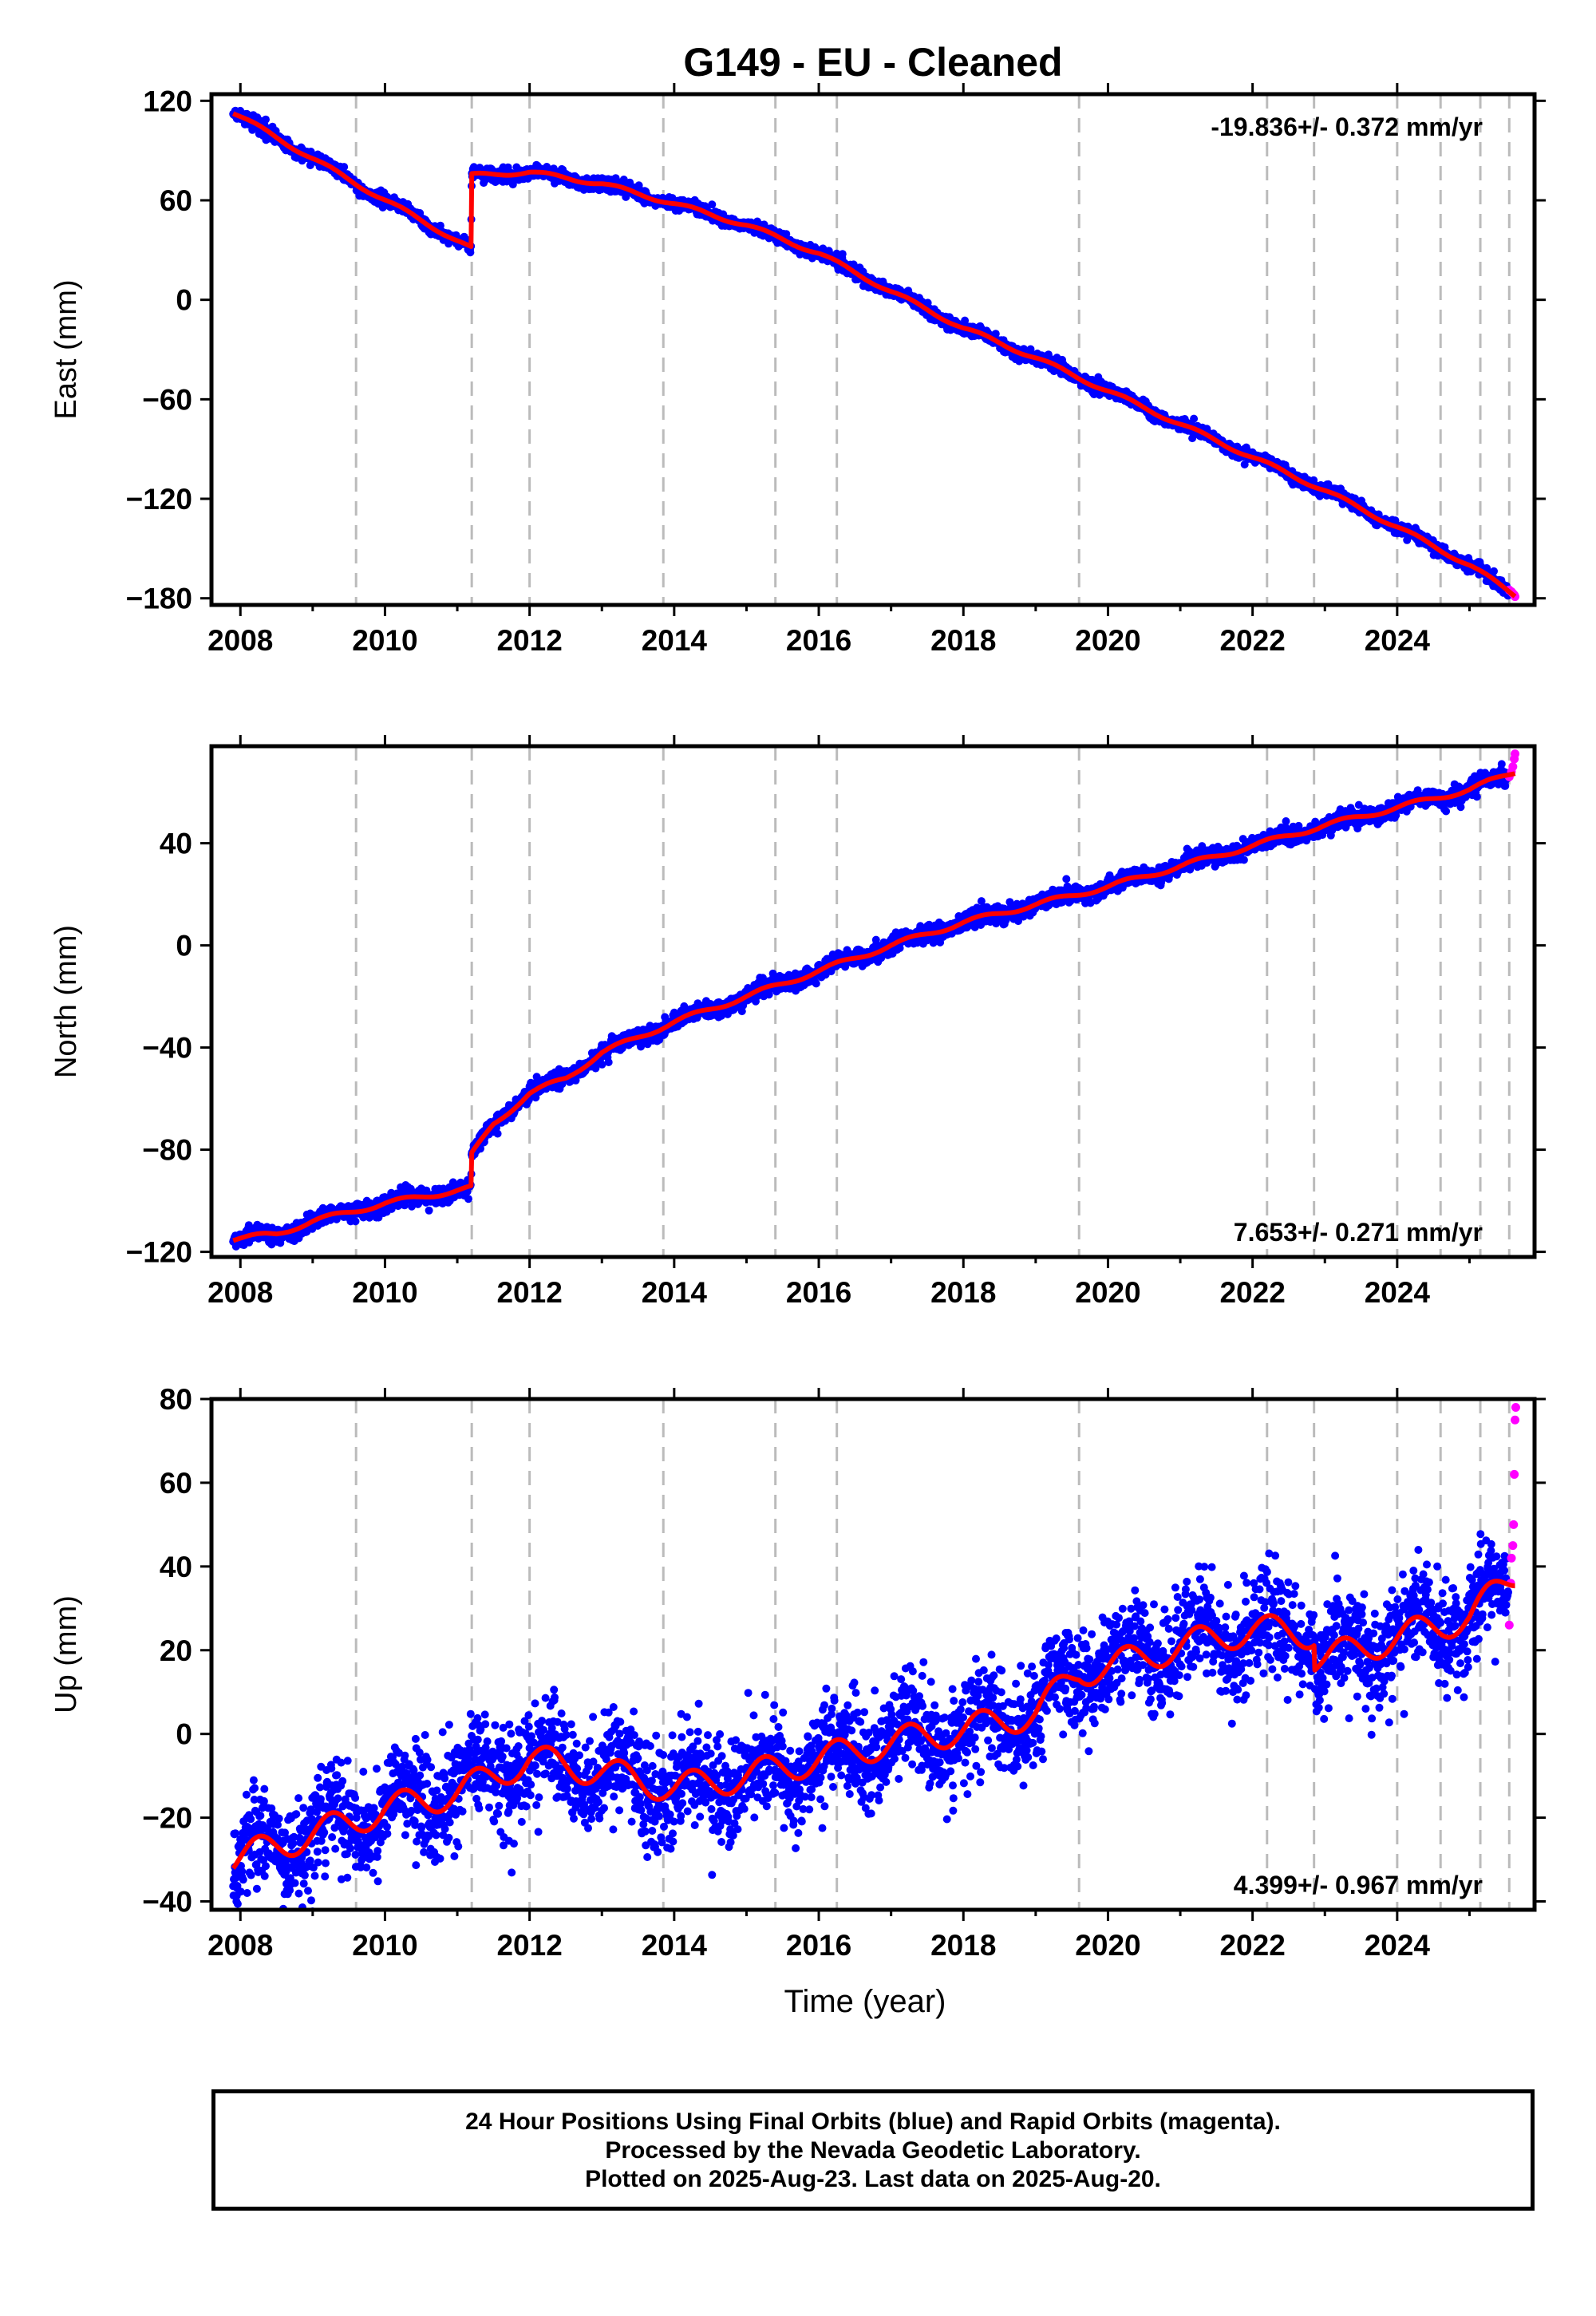 Image resolution: width=1596 pixels, height=2316 pixels. I want to click on y-tick-label: −120, so click(159, 499).